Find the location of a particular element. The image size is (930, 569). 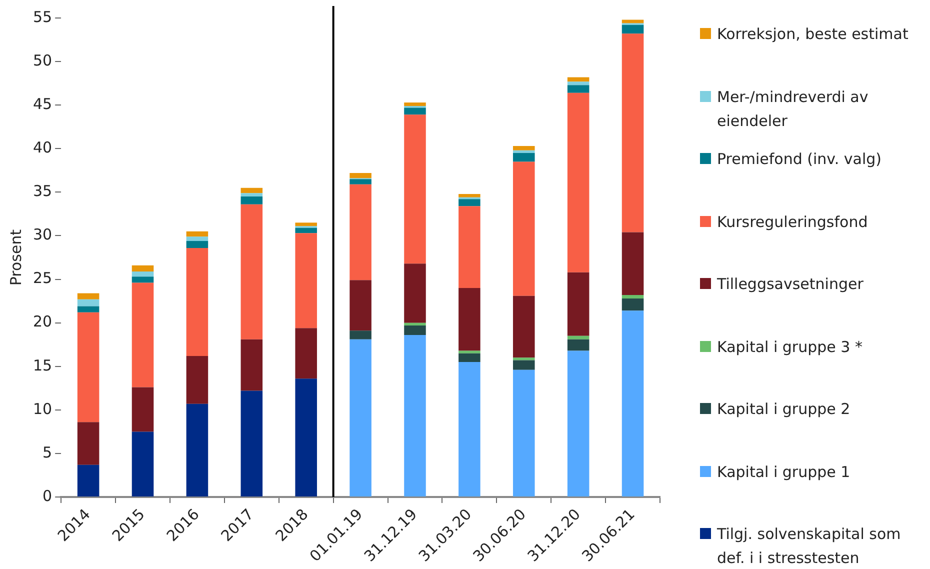

y-tick-label: 15 is located at coordinates (42, 365).